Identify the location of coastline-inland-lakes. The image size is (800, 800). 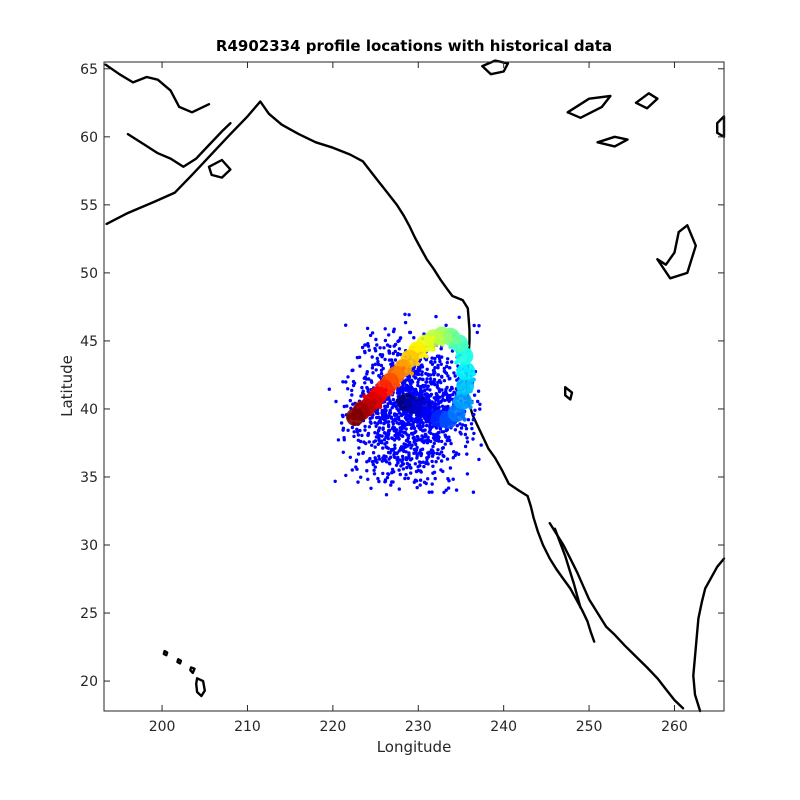
(676, 252).